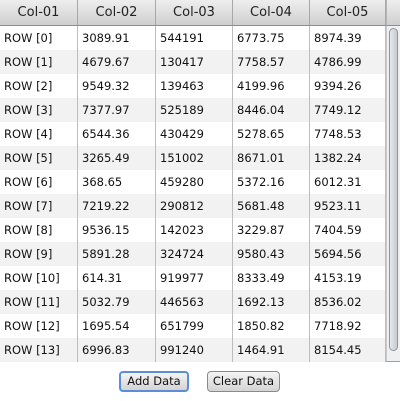 This screenshot has height=401, width=400. Describe the element at coordinates (348, 278) in the screenshot. I see `table-cell: 4153.19` at that location.